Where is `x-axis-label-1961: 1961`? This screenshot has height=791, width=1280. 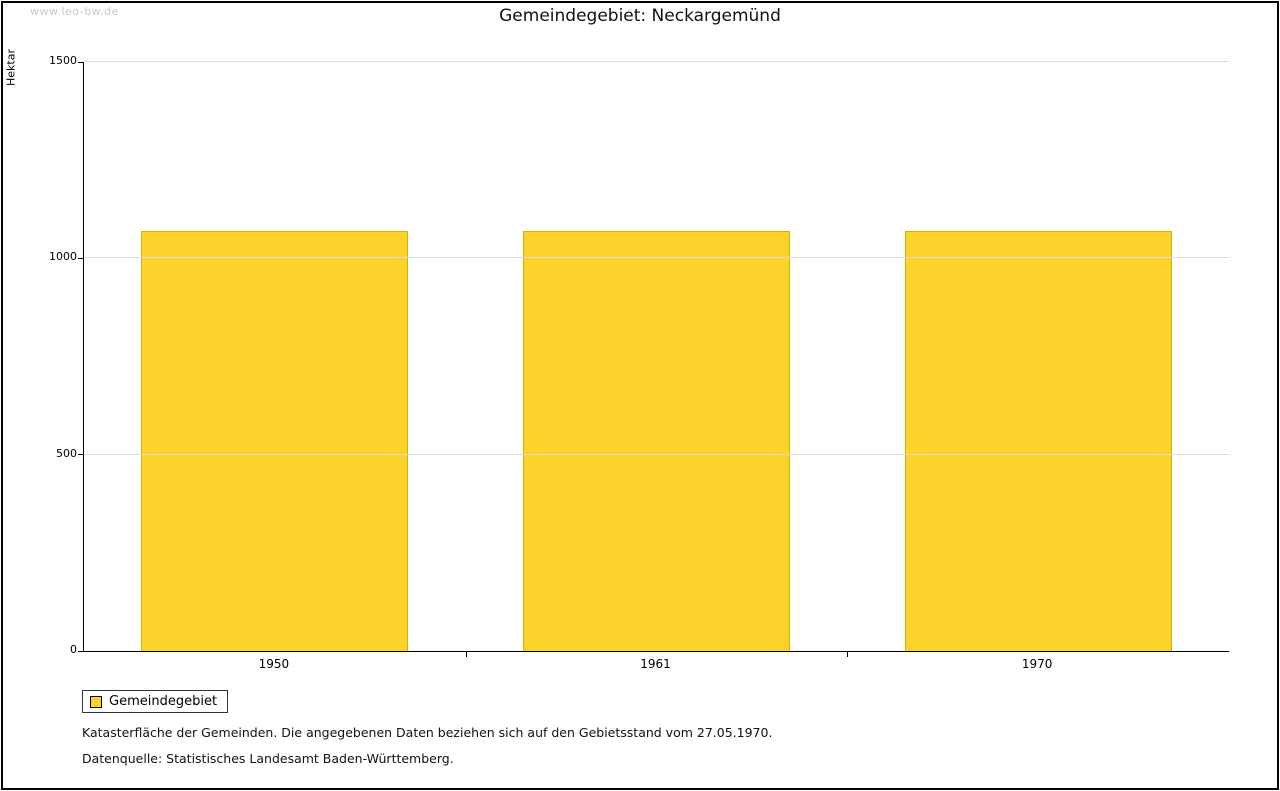 x-axis-label-1961: 1961 is located at coordinates (655, 664).